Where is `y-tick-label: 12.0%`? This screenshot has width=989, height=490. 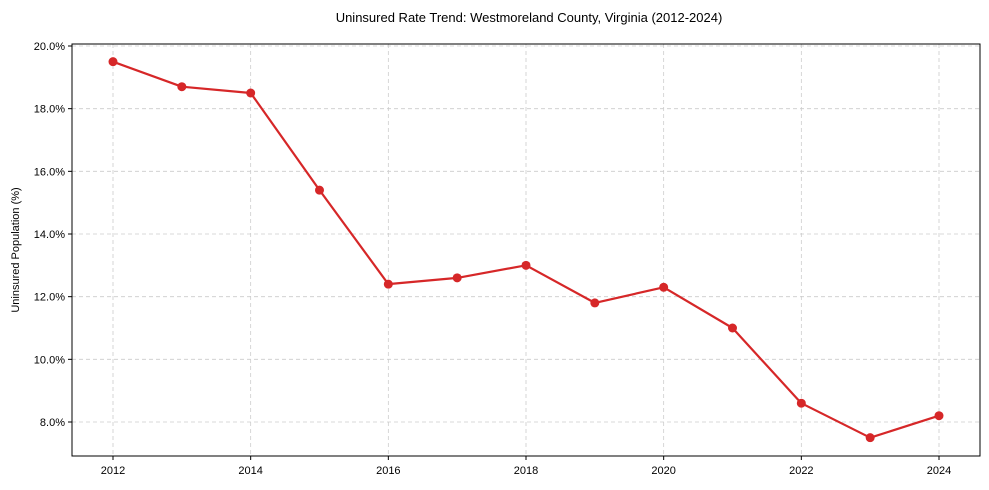
y-tick-label: 12.0% is located at coordinates (49, 298).